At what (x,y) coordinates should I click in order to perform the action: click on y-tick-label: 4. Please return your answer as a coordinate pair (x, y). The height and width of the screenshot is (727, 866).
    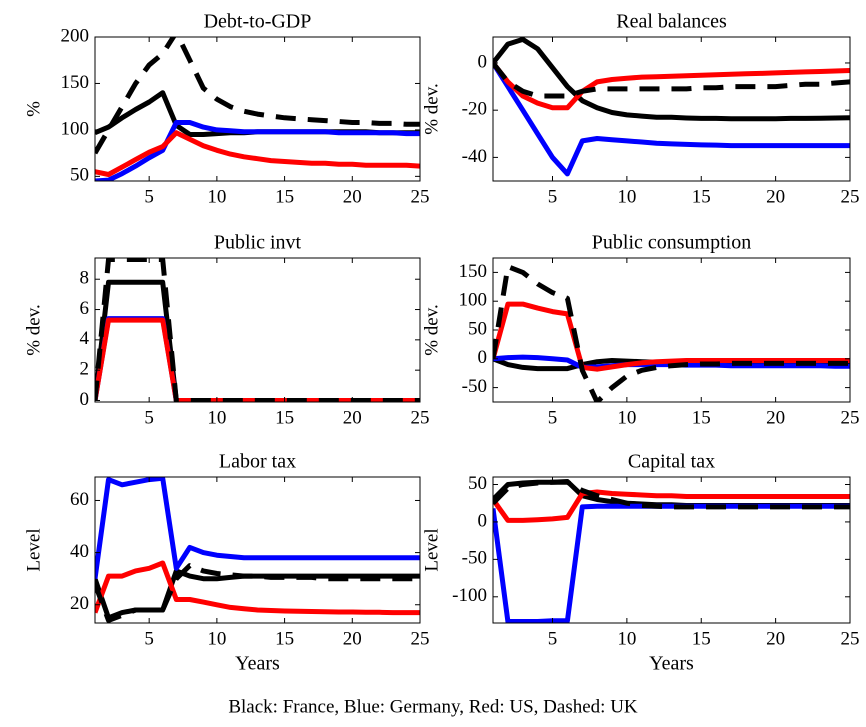
    Looking at the image, I should click on (85, 338).